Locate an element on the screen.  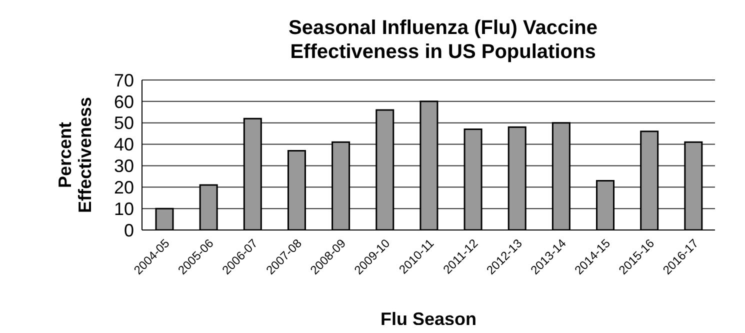
y-tick-label: 50 is located at coordinates (124, 123).